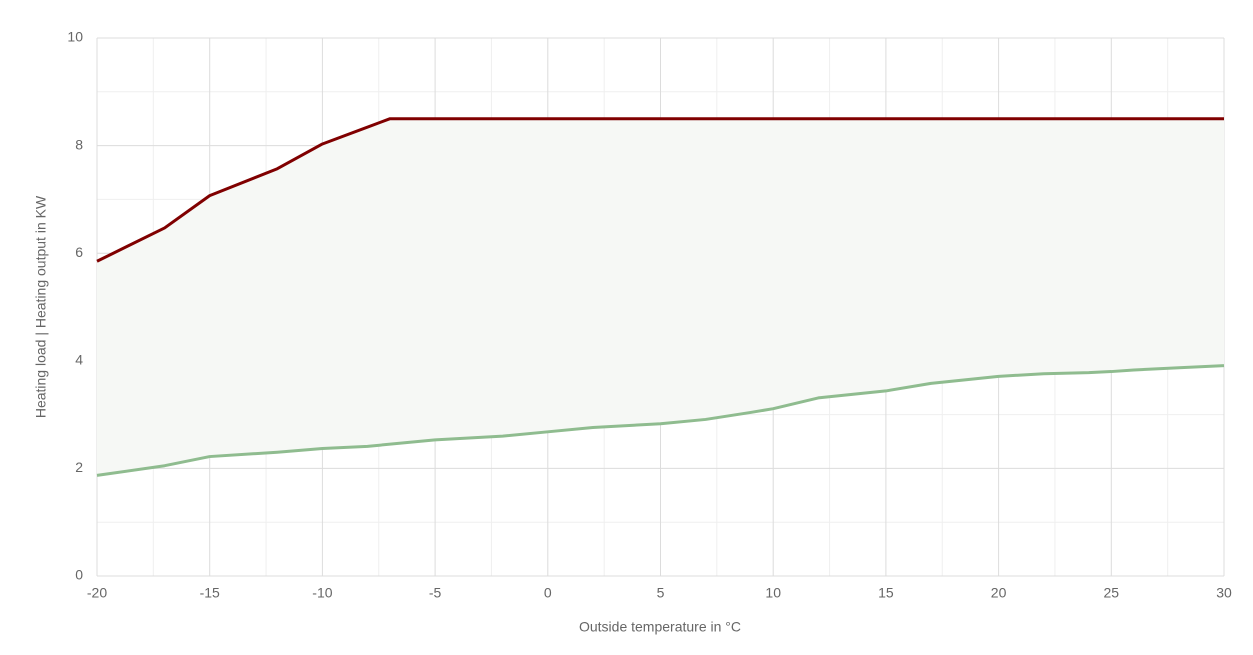 This screenshot has height=655, width=1253. Describe the element at coordinates (661, 593) in the screenshot. I see `x-tick-label: 5` at that location.